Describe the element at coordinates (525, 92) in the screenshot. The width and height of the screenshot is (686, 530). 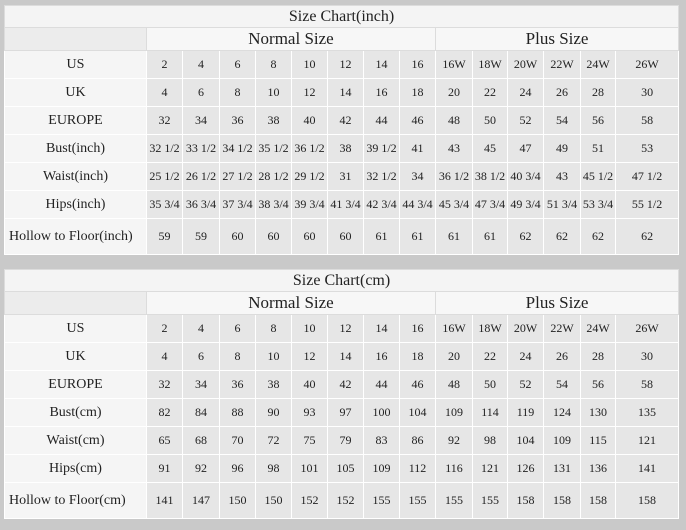
I see `table-cell: 24` at that location.